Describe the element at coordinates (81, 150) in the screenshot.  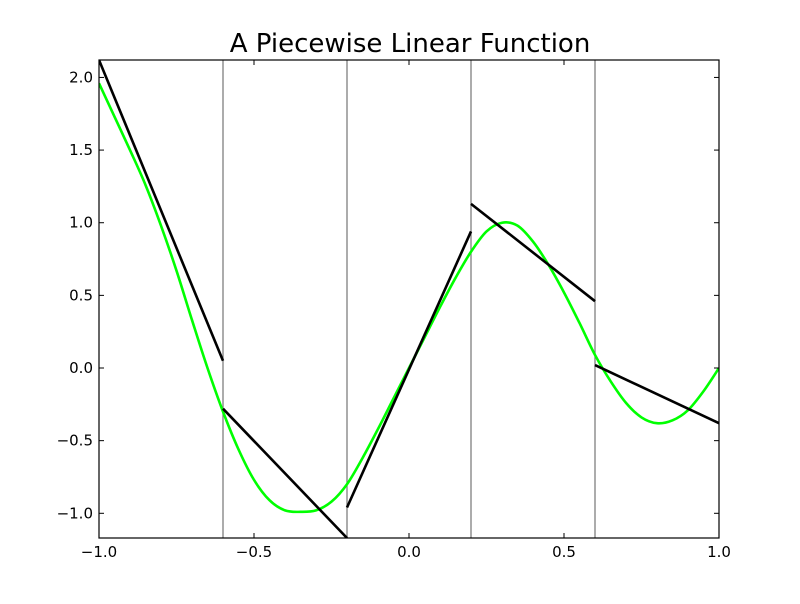
I see `y-tick-label: 1.5` at that location.